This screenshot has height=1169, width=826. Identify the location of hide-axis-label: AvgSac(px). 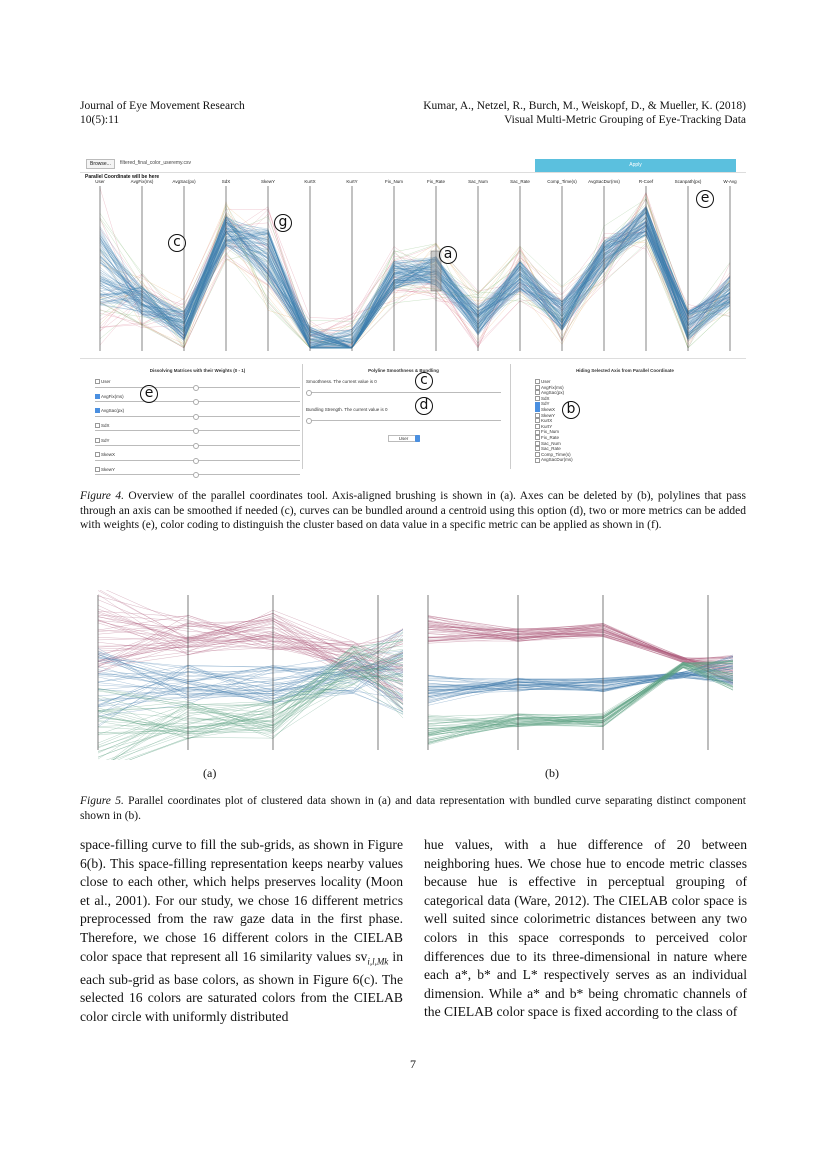
(553, 393).